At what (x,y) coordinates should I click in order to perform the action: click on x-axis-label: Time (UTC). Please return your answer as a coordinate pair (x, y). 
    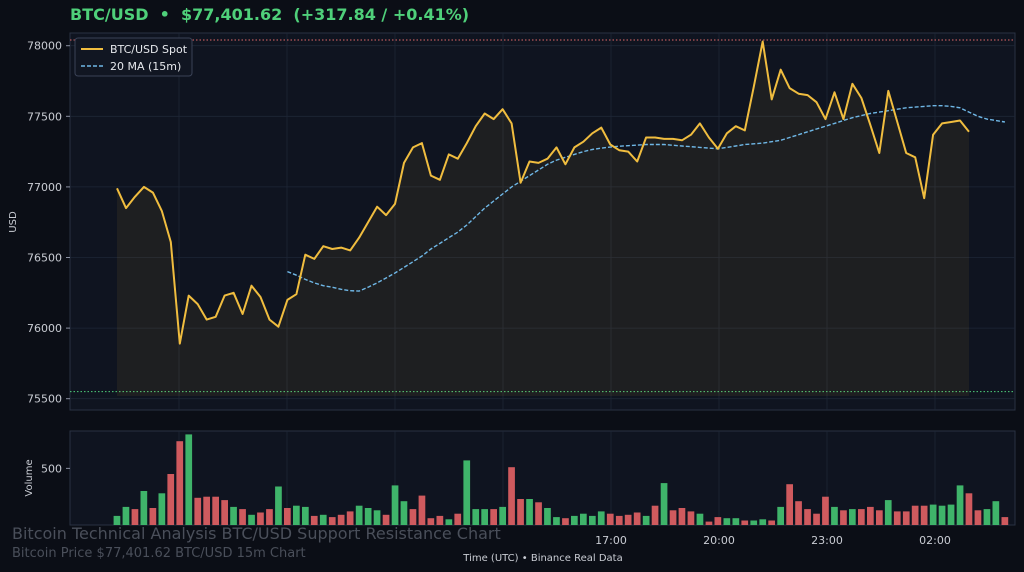
    Looking at the image, I should click on (490, 558).